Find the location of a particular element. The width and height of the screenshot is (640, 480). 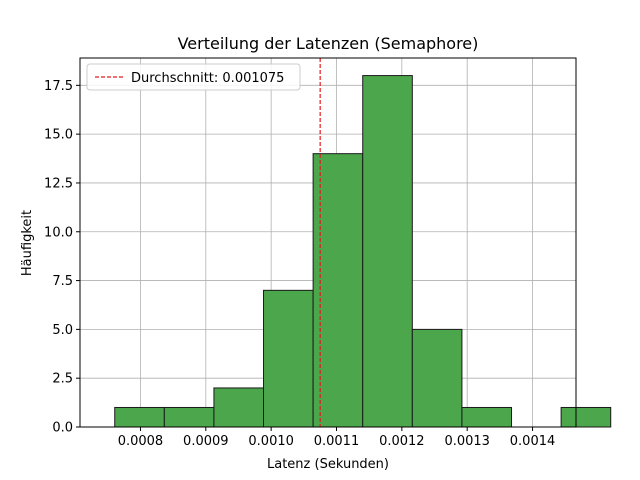

legend: Durchschnitt: 0.001075 is located at coordinates (193, 77).